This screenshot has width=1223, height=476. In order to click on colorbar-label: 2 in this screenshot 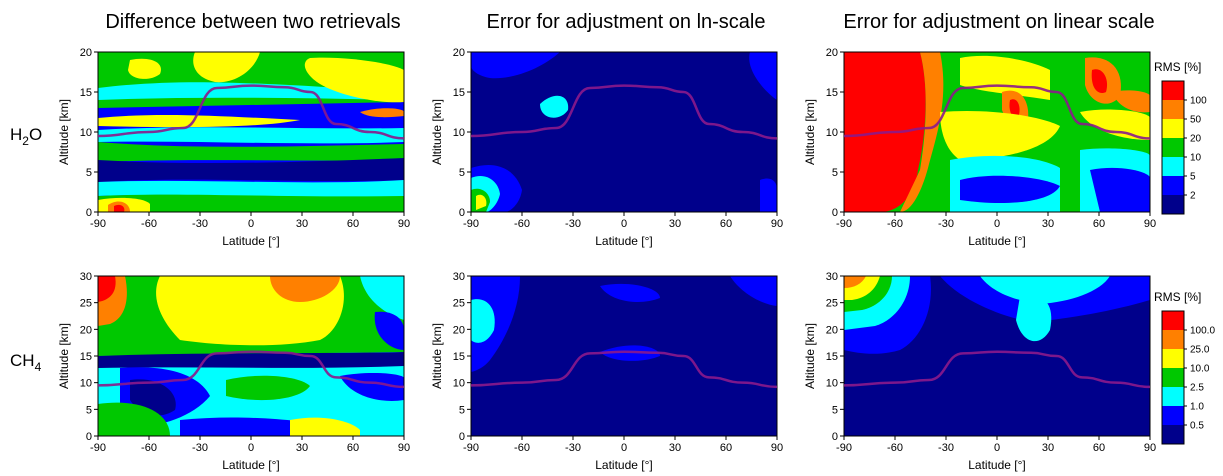, I will do `click(1193, 196)`.